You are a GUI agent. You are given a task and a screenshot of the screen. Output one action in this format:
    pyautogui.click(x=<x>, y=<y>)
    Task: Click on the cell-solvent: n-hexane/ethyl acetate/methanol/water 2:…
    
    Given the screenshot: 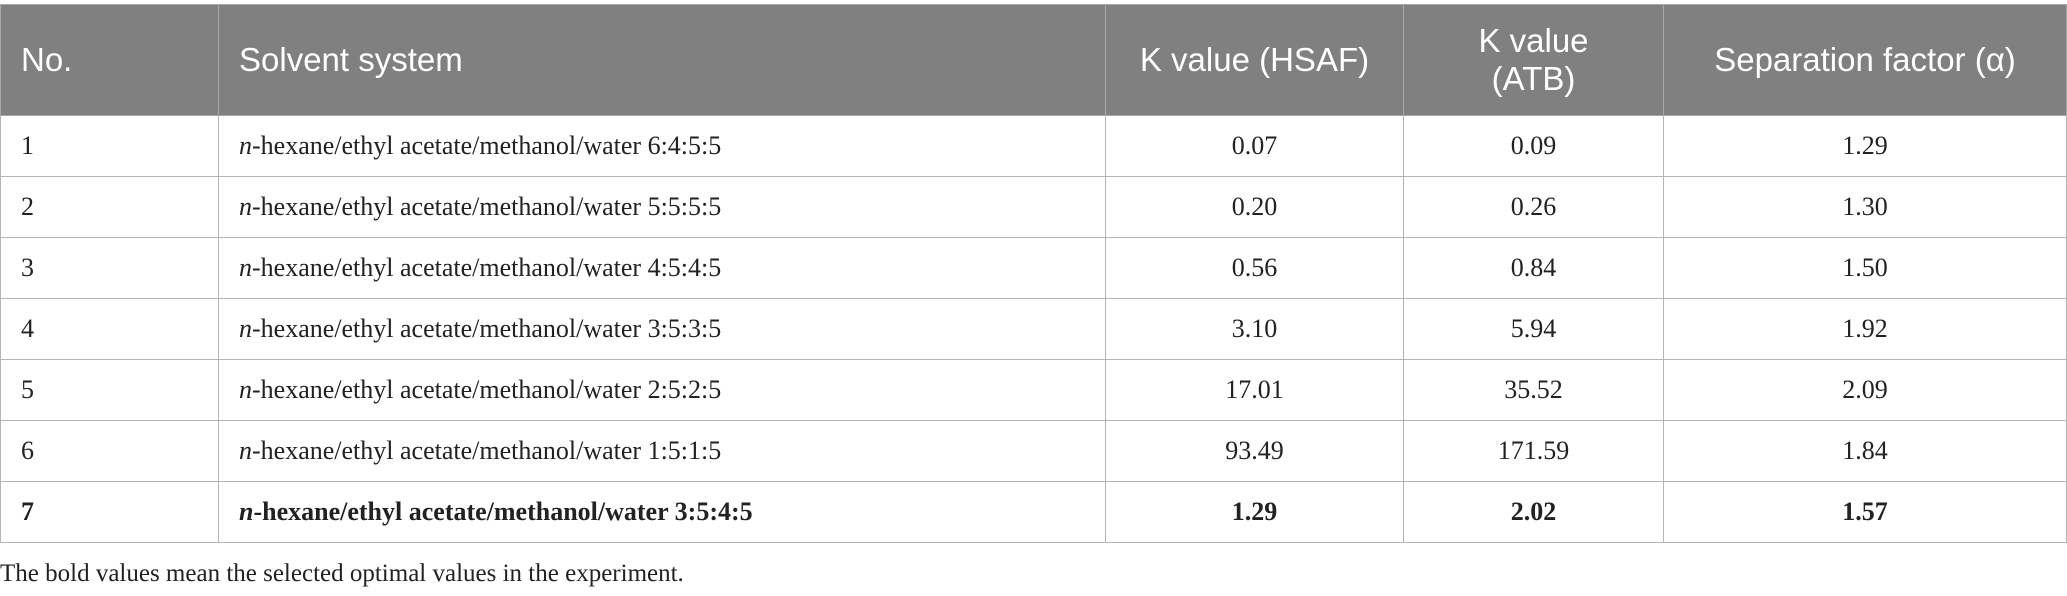 What is the action you would take?
    pyautogui.click(x=662, y=390)
    